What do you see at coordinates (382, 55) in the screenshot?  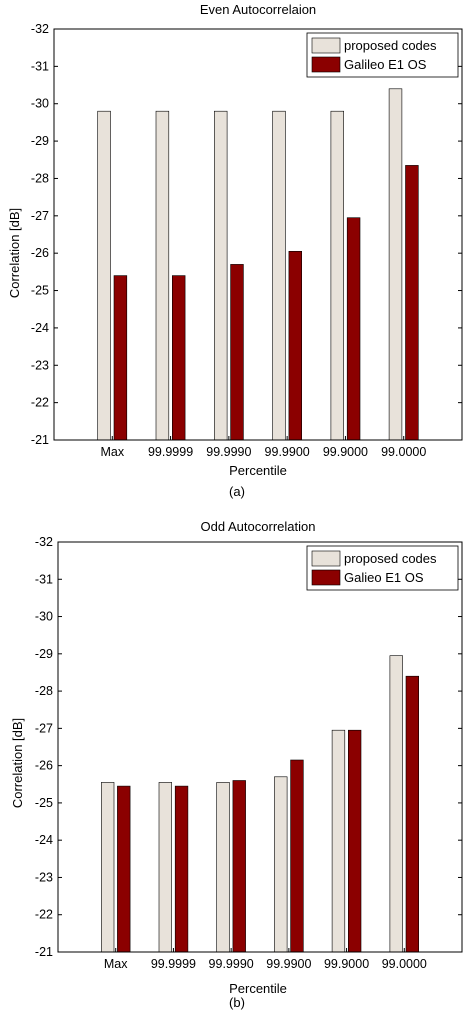 I see `legend: proposed codes Galileo E1 OS` at bounding box center [382, 55].